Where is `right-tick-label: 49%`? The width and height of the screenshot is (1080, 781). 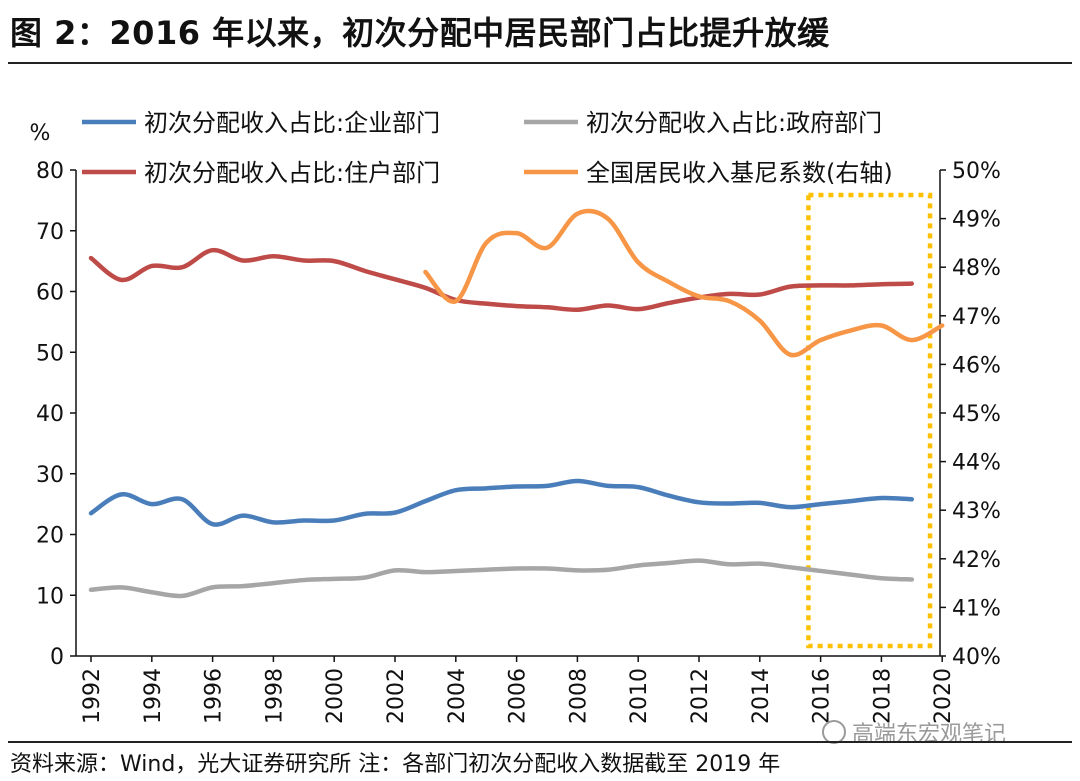 right-tick-label: 49% is located at coordinates (976, 220).